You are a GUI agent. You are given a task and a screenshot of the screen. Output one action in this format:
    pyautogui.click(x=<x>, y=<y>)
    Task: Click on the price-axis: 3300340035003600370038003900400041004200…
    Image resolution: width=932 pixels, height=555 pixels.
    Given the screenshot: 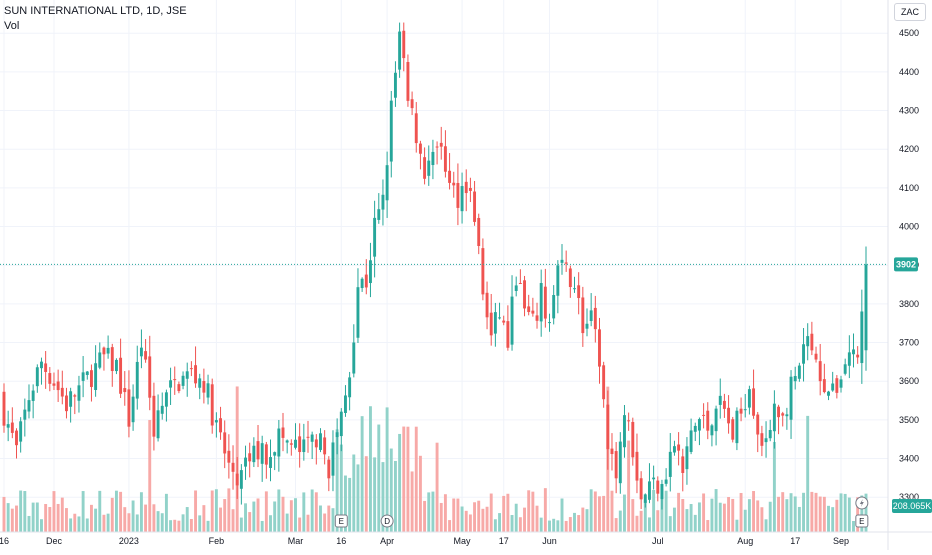 What is the action you would take?
    pyautogui.click(x=909, y=275)
    